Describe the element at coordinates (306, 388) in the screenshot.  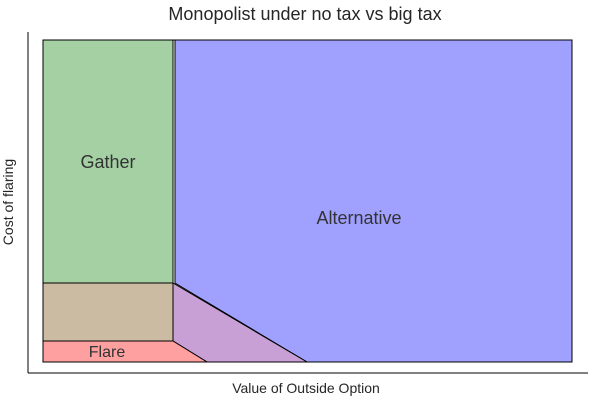
I see `x-axis-label: Value of Outside Option` at that location.